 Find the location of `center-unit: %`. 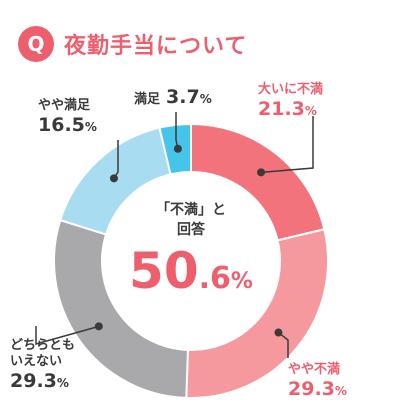

center-unit: % is located at coordinates (241, 281).